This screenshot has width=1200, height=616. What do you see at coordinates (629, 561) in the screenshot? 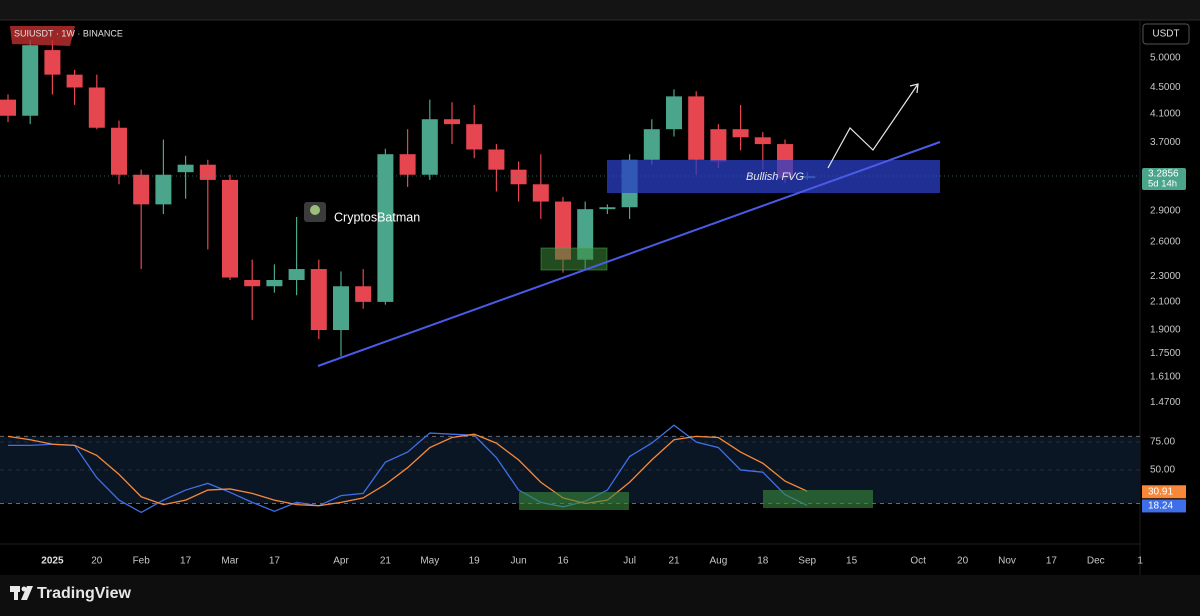
I see `x-tick-label: Jul` at bounding box center [629, 561].